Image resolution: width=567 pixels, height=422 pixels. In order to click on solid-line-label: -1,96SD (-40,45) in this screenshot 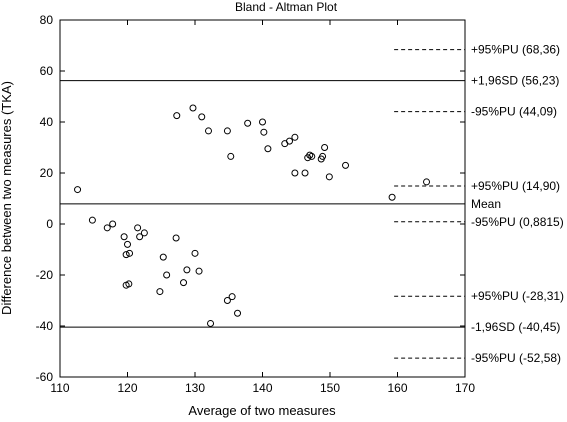, I will do `click(515, 327)`.